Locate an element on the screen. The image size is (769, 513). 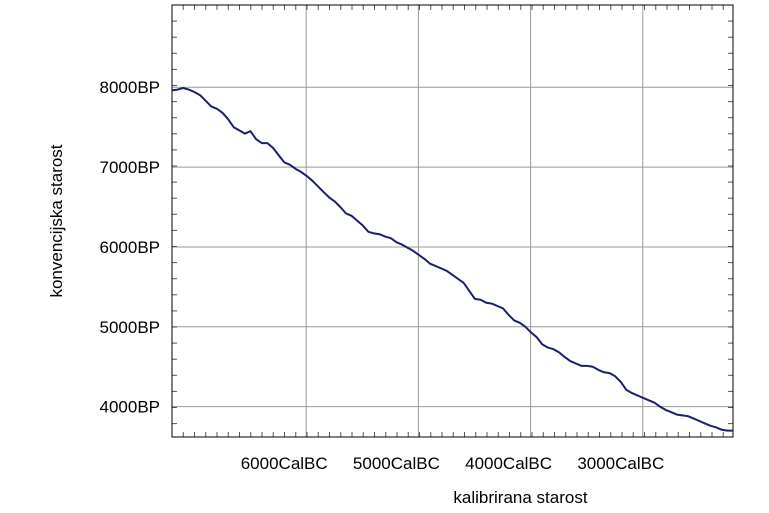
y-axis-title: konvencijska starost is located at coordinates (56, 220).